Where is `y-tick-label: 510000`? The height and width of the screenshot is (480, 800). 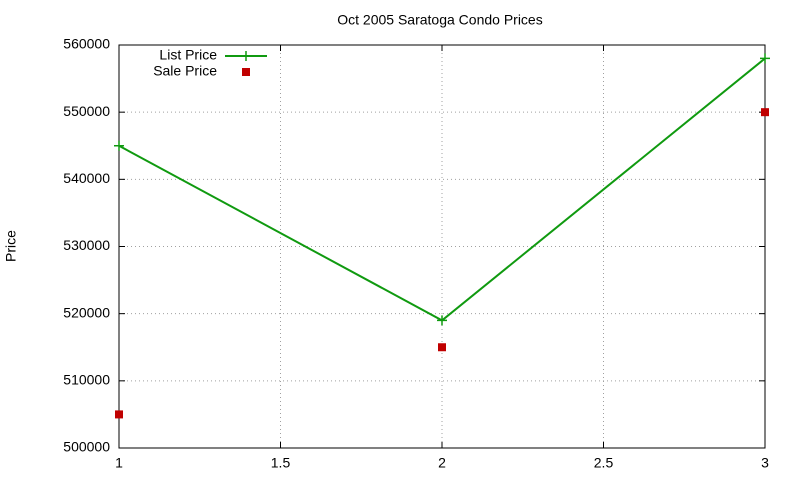 y-tick-label: 510000 is located at coordinates (86, 380).